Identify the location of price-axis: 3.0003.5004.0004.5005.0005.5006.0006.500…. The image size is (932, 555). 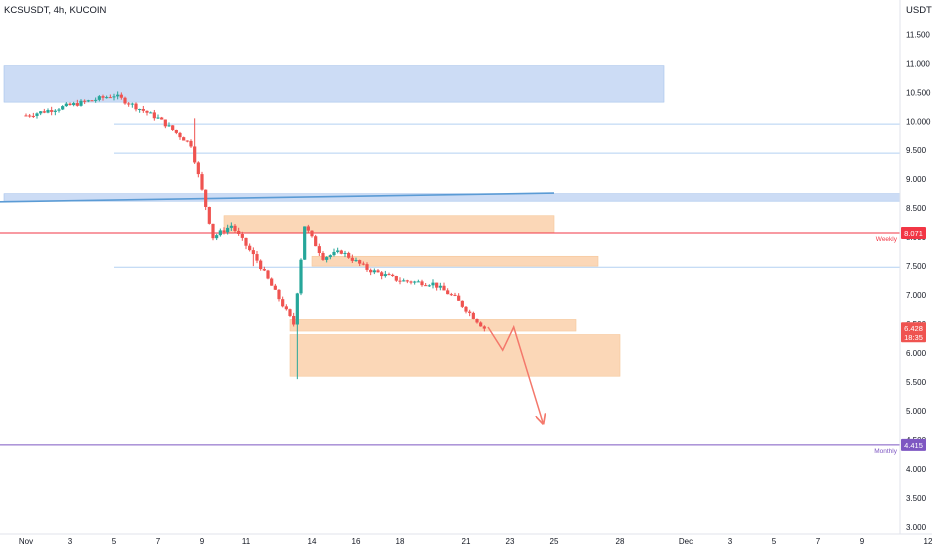
(918, 281).